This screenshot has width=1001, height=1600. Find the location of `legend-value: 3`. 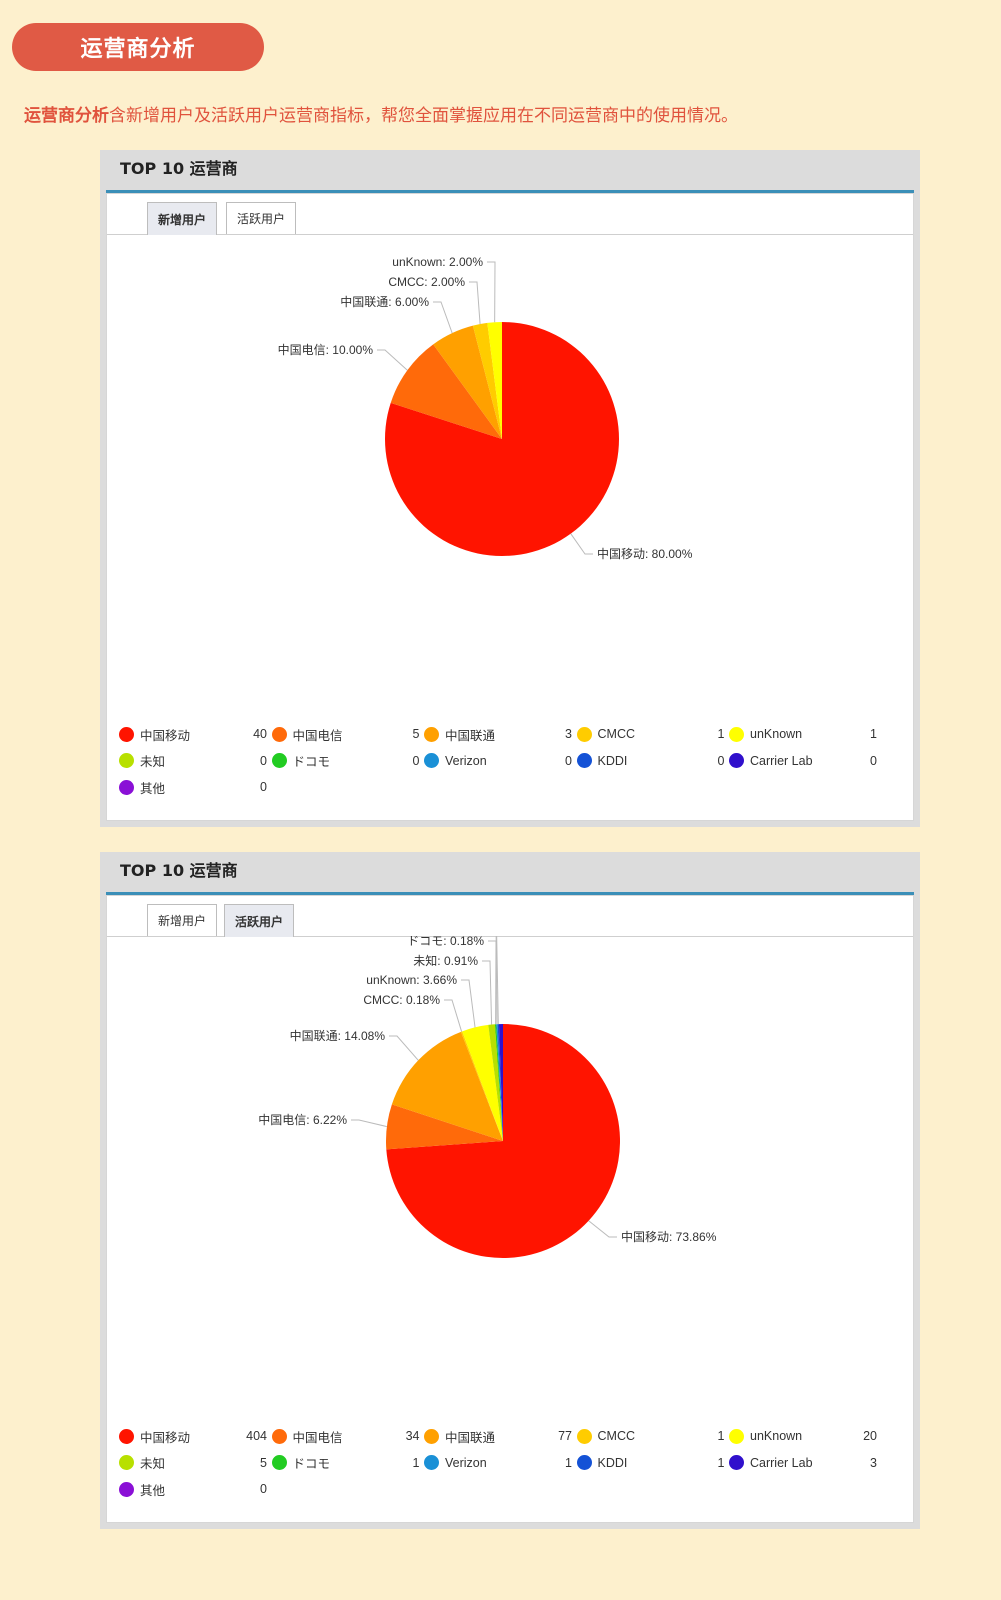

legend-value: 3 is located at coordinates (873, 1462).